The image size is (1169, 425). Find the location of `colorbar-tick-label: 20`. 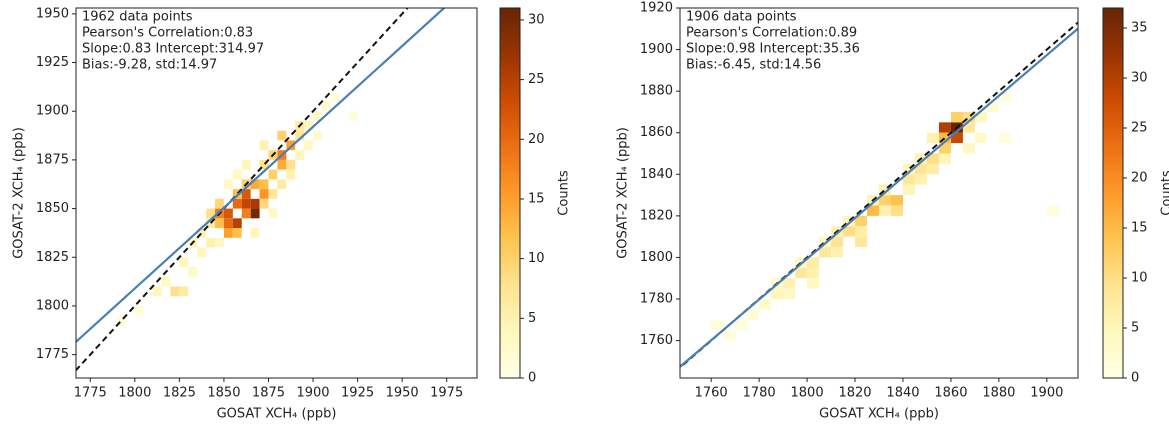

colorbar-tick-label: 20 is located at coordinates (536, 139).